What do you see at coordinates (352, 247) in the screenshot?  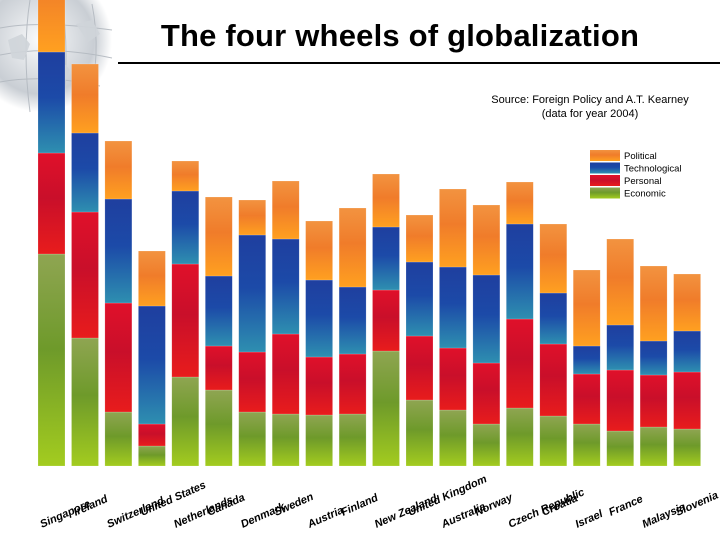 I see `bar-finland-political` at bounding box center [352, 247].